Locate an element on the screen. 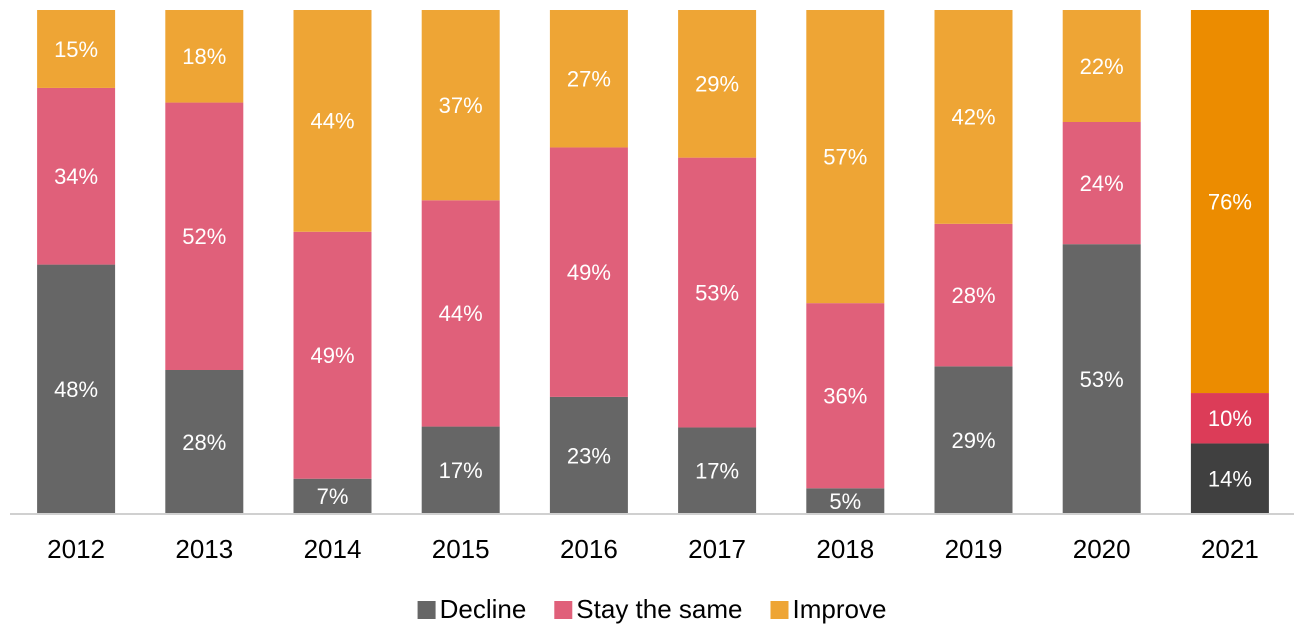 This screenshot has height=629, width=1304. value-label: 57% is located at coordinates (845, 156).